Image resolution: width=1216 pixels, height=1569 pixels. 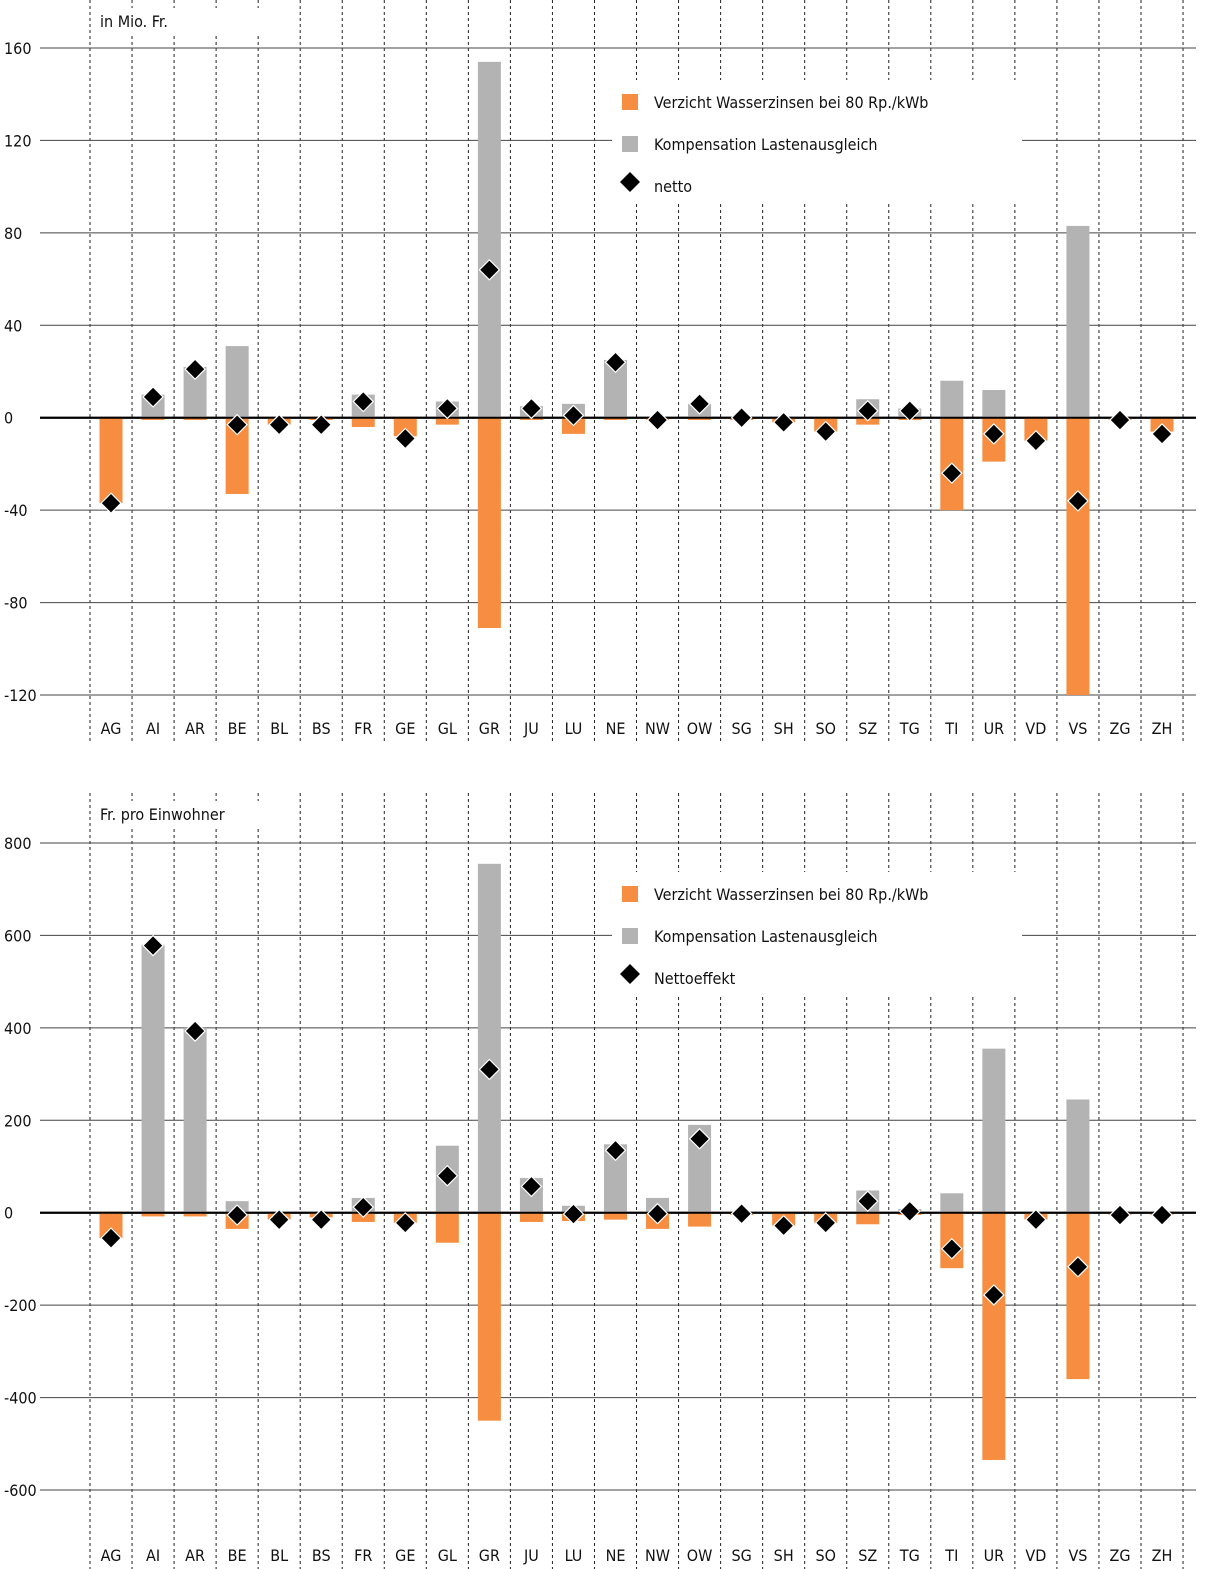 What do you see at coordinates (195, 1555) in the screenshot?
I see `x-tick-label: AR` at bounding box center [195, 1555].